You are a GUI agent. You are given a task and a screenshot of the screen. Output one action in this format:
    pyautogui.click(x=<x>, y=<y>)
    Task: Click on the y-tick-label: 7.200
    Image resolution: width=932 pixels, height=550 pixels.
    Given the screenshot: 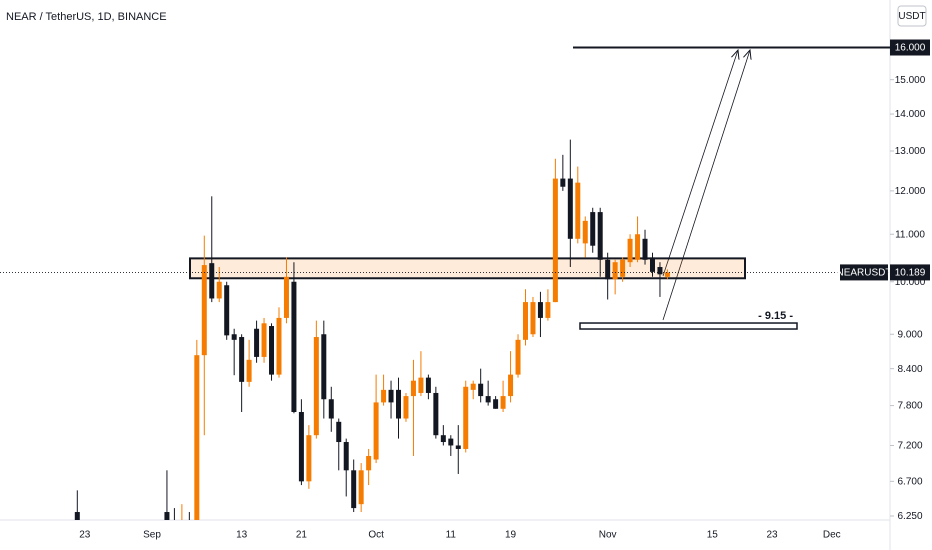 What is the action you would take?
    pyautogui.click(x=909, y=446)
    